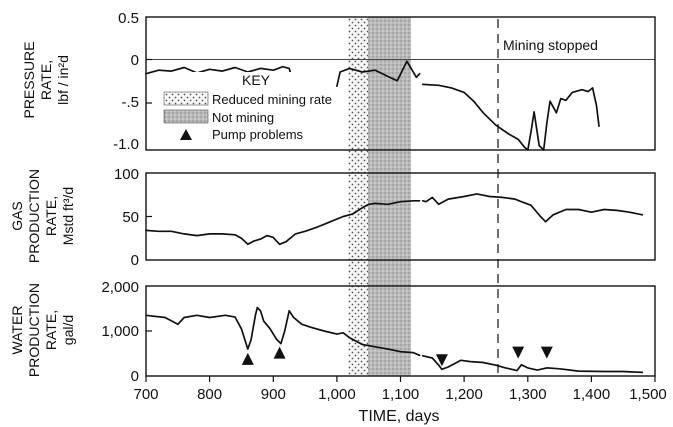  I want to click on water-series, so click(394, 340).